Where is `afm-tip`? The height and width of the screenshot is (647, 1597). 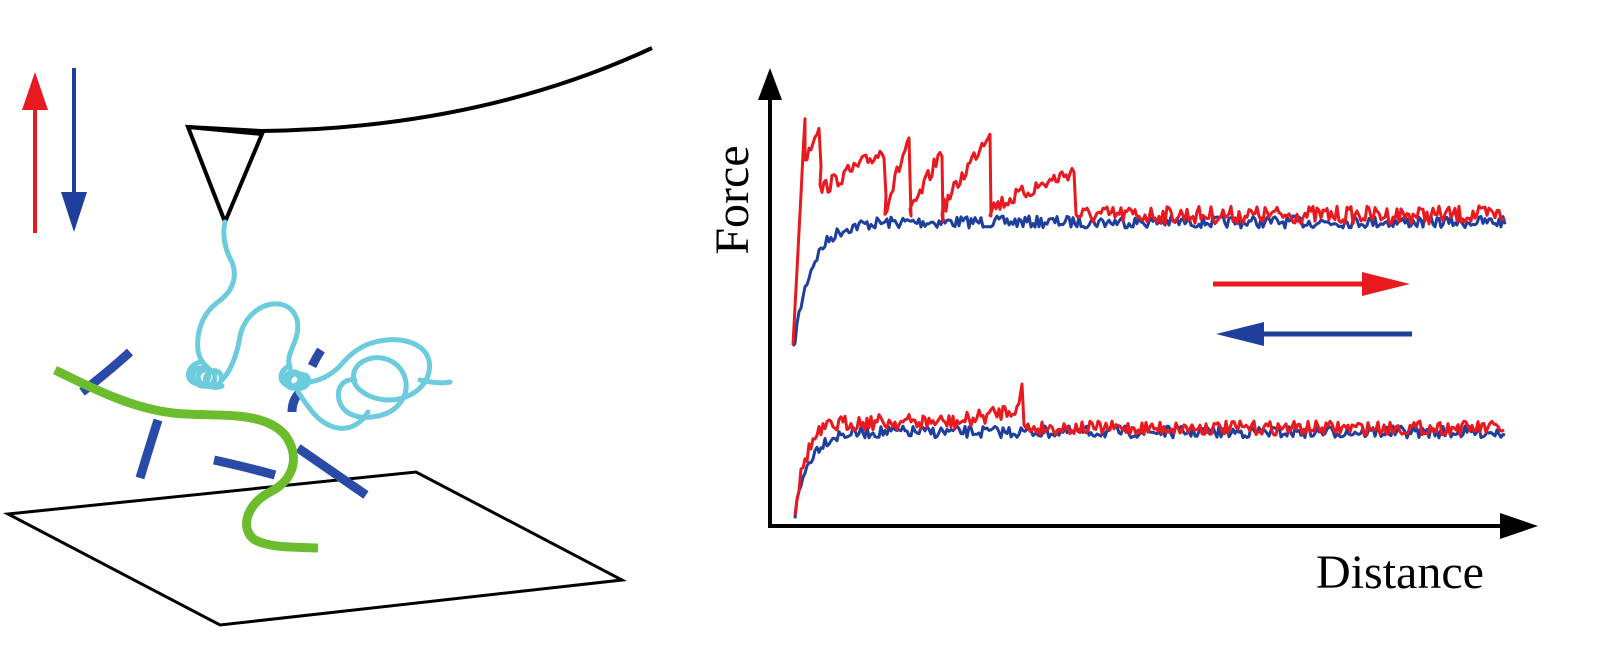 afm-tip is located at coordinates (224, 176).